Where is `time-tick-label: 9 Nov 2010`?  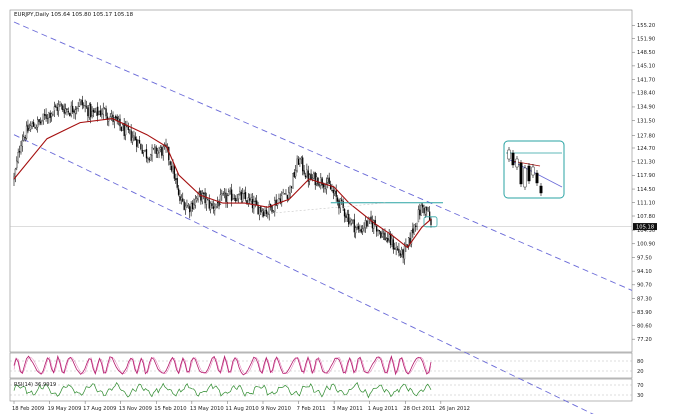
time-tick-label: 9 Nov 2010 is located at coordinates (276, 409).